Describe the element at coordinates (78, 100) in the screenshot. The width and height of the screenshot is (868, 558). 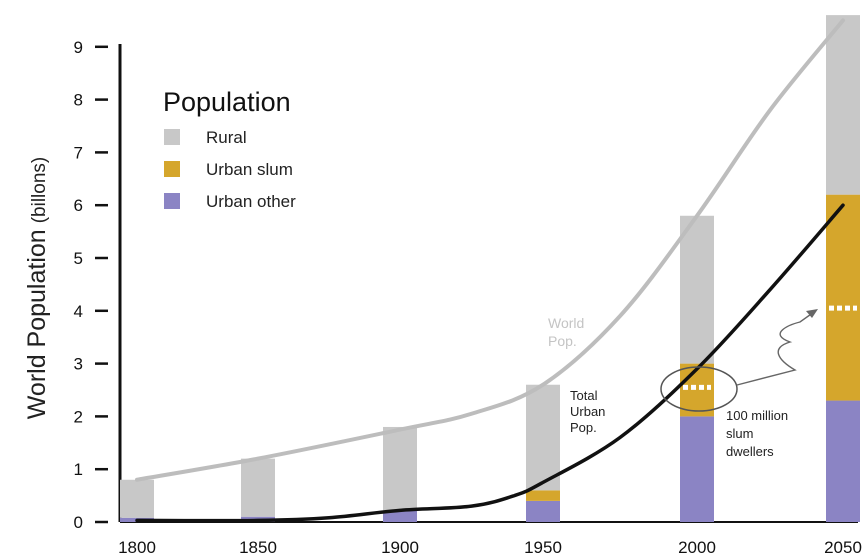
I see `y-tick-label: 8` at that location.